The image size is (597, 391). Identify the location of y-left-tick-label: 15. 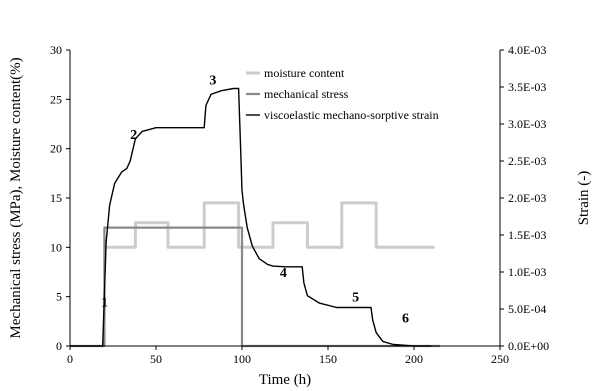
(56, 198).